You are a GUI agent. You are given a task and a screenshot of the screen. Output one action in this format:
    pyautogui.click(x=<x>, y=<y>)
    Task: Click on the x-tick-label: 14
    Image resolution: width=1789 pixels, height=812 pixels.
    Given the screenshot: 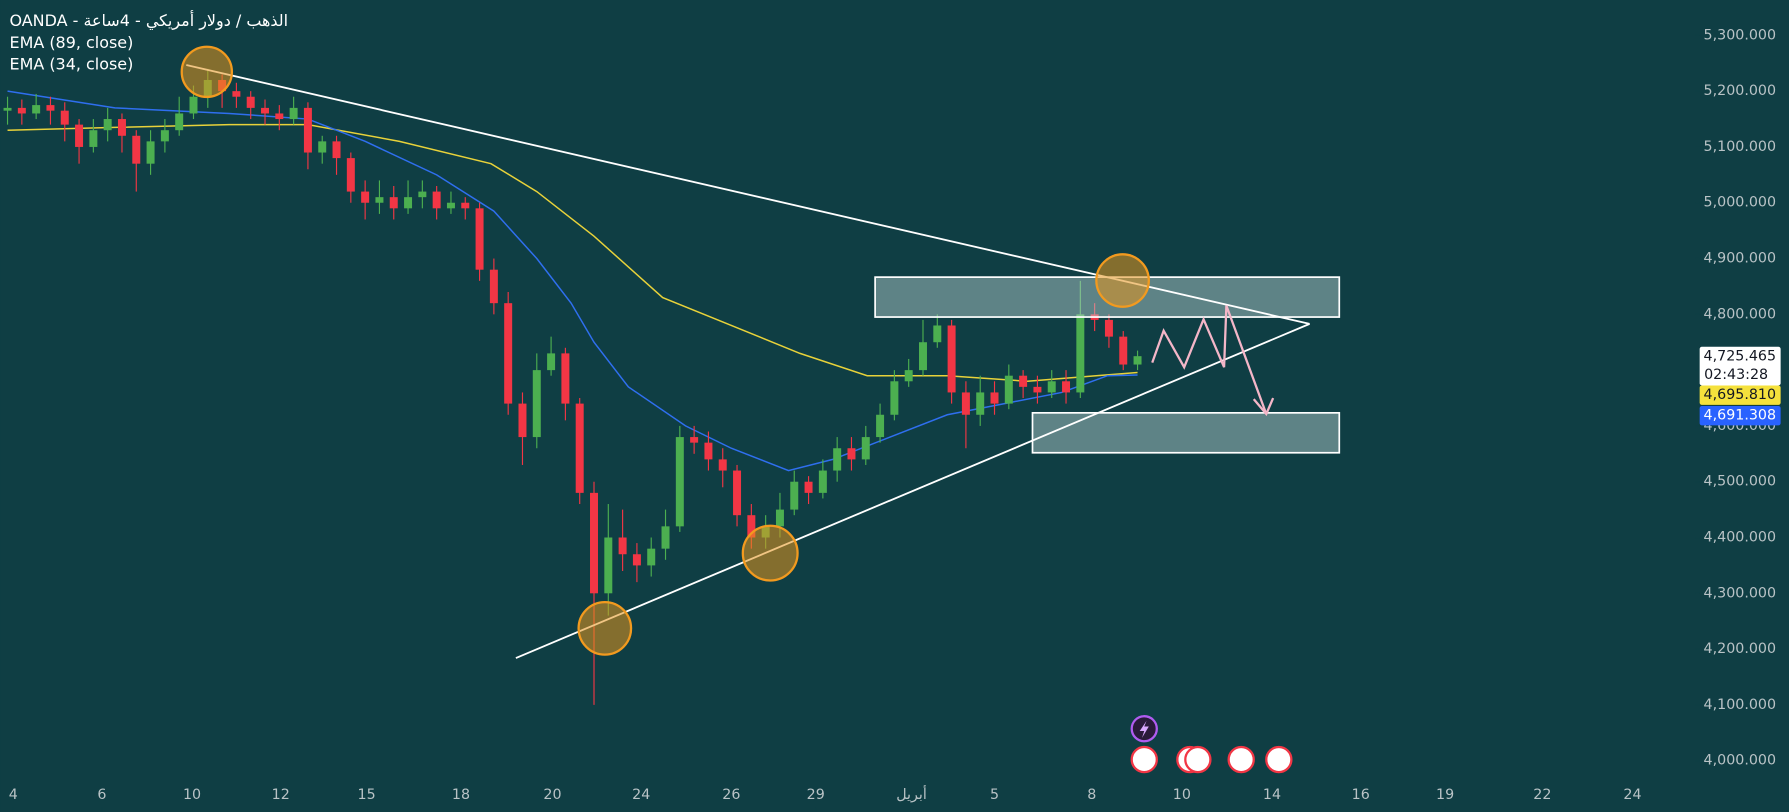 What is the action you would take?
    pyautogui.click(x=1272, y=795)
    